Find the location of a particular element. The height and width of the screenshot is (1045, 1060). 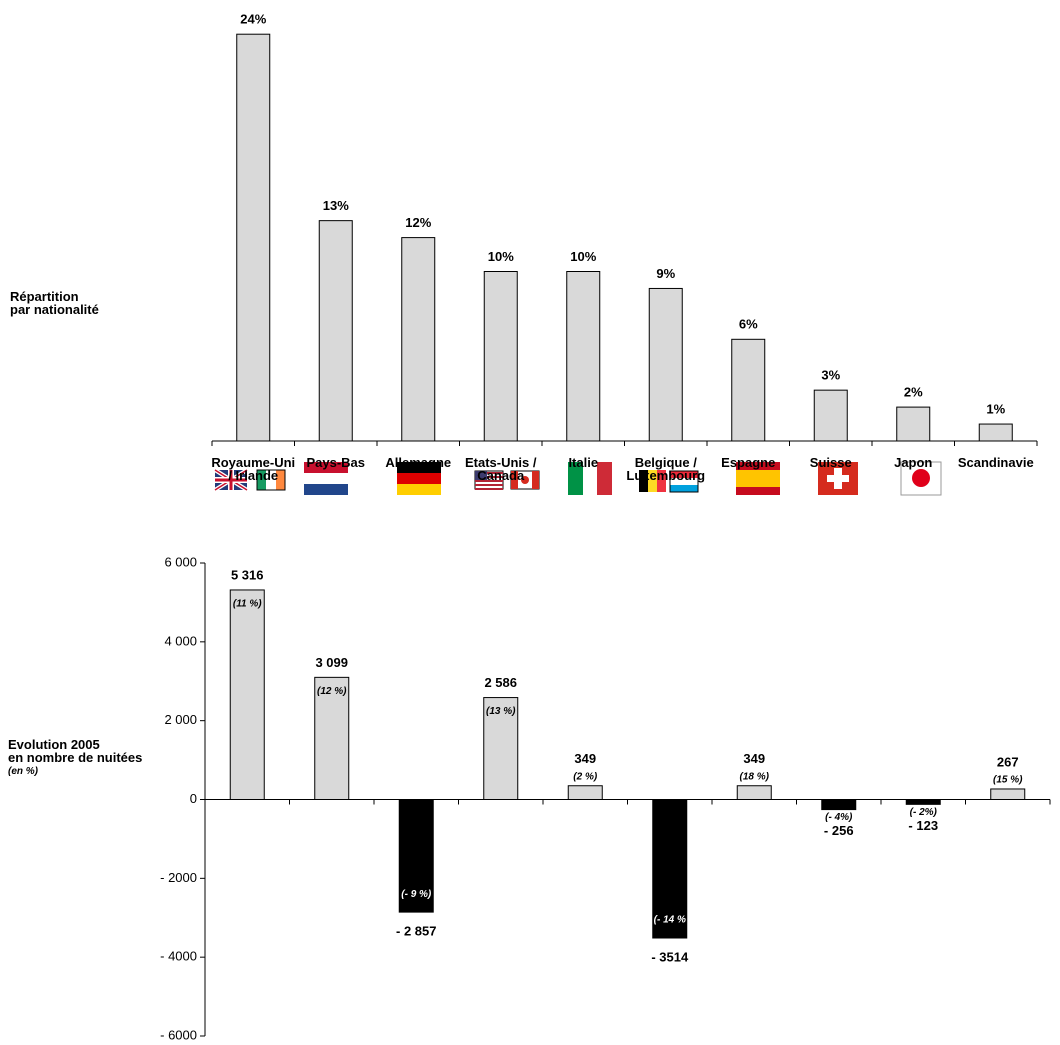

growth-label: (- 2%) is located at coordinates (924, 812).